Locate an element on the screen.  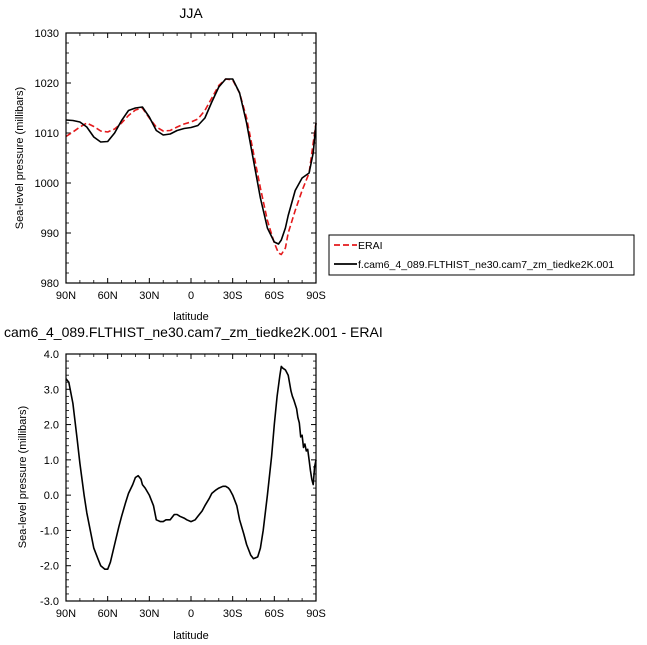
bottom-series-lines is located at coordinates (191, 468).